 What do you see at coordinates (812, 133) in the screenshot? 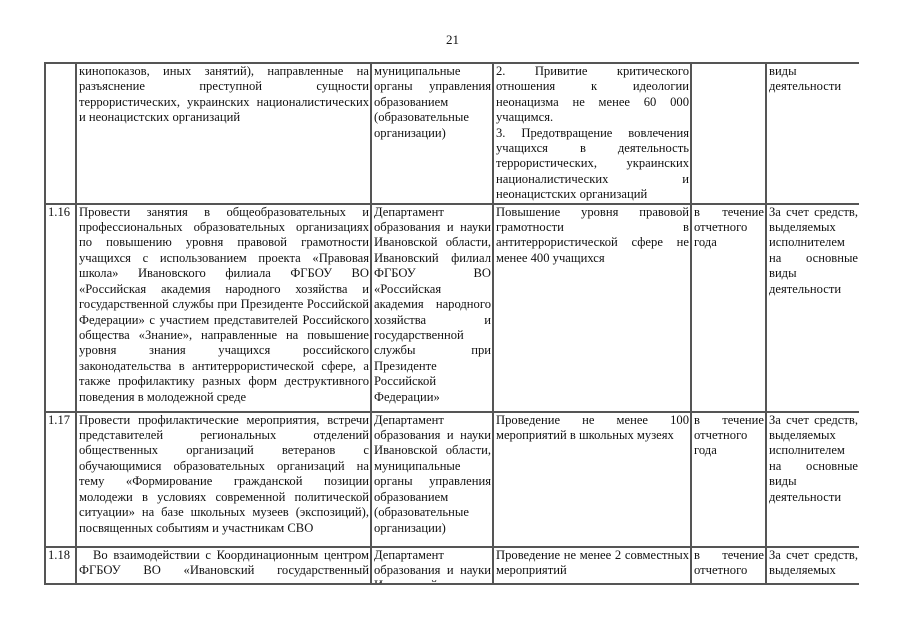
I see `funding-cell: виды деятельности` at bounding box center [812, 133].